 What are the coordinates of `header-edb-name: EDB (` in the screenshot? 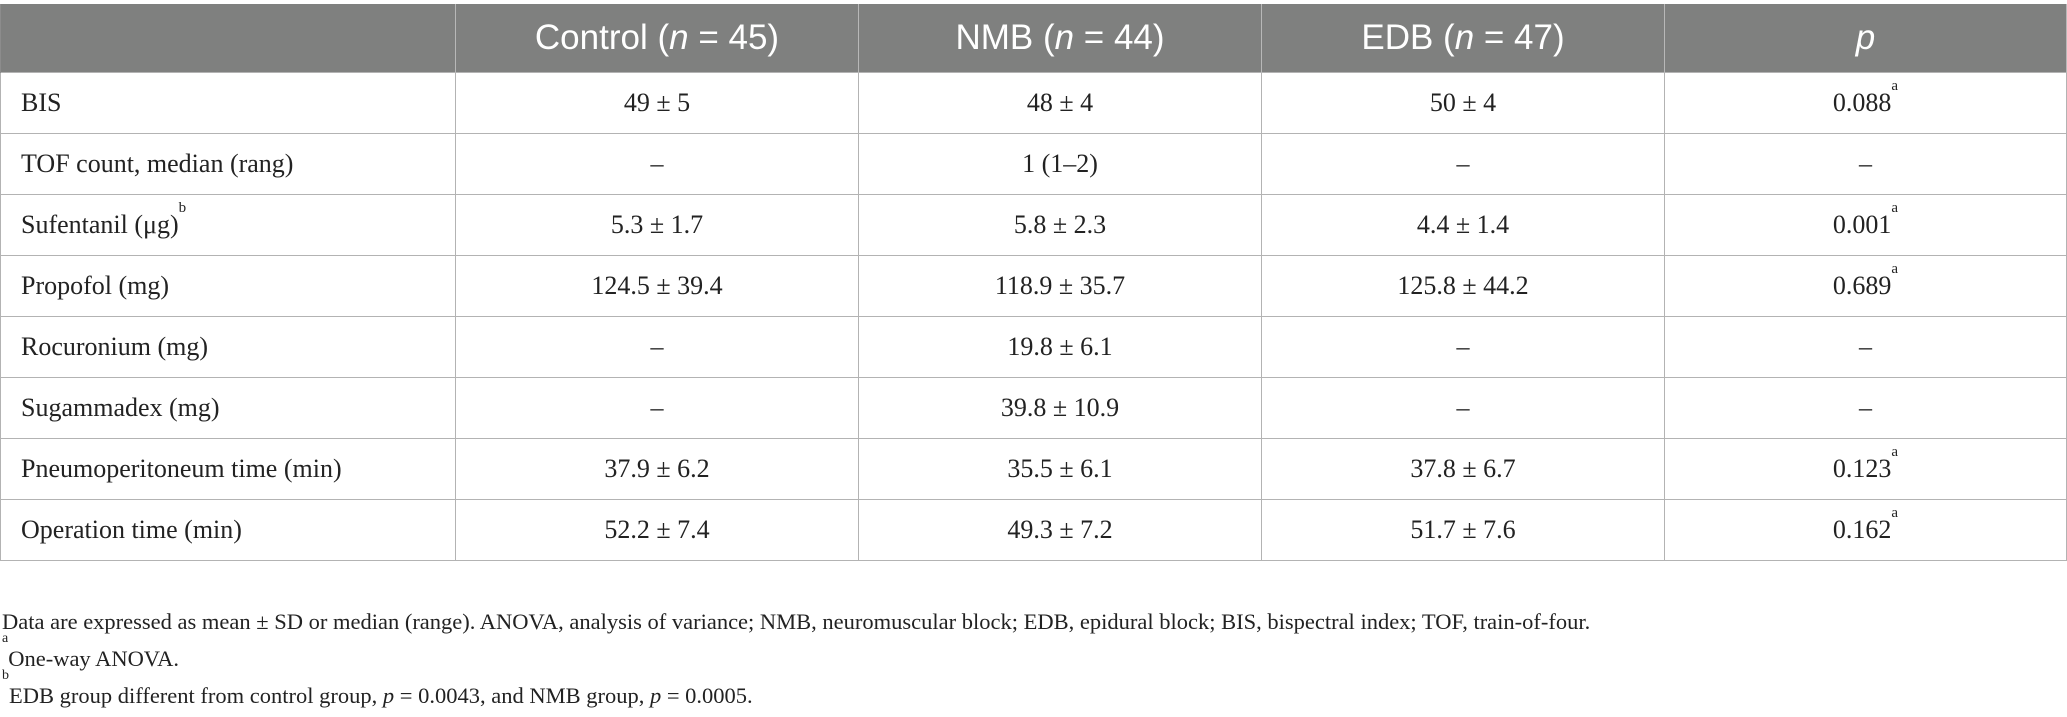 It's located at (1408, 37).